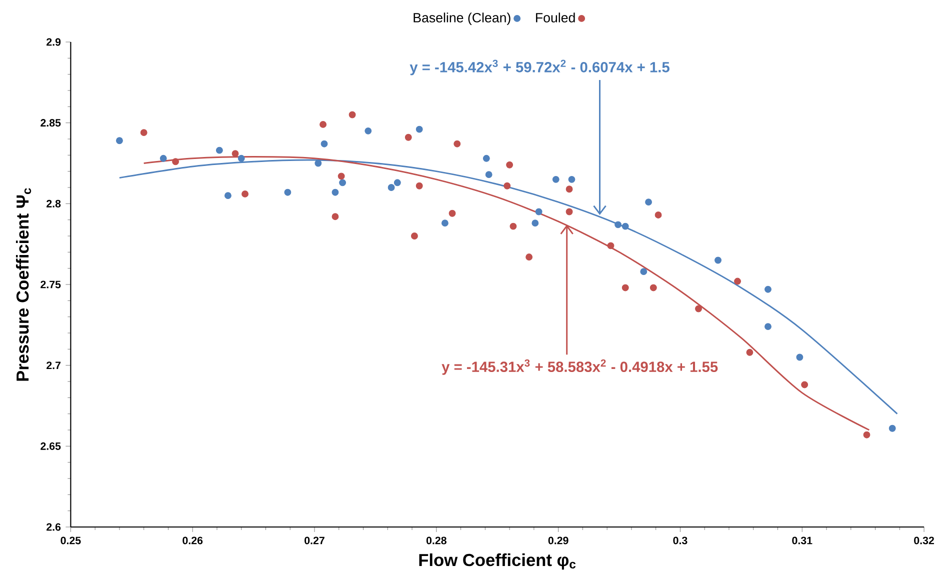 The height and width of the screenshot is (582, 935). Describe the element at coordinates (802, 540) in the screenshot. I see `x-tick-label: 0.31` at that location.